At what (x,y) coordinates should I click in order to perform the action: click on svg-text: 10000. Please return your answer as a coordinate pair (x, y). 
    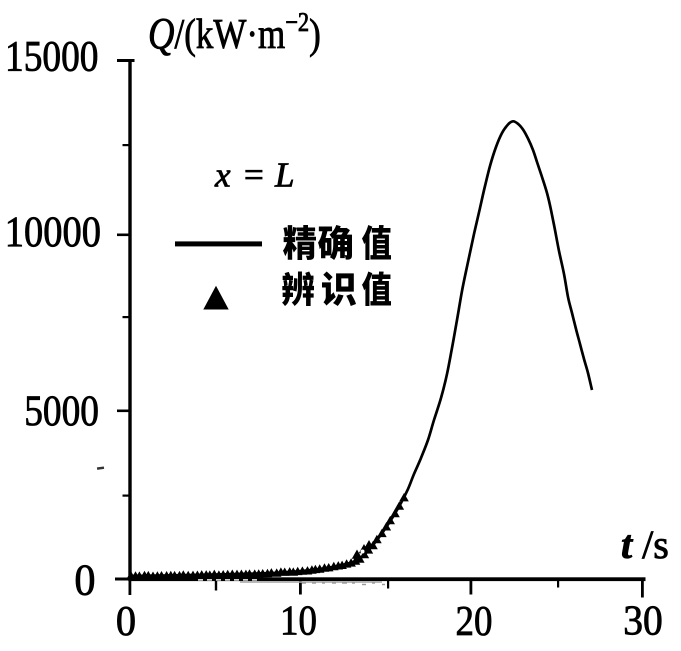
    Looking at the image, I should click on (53, 231).